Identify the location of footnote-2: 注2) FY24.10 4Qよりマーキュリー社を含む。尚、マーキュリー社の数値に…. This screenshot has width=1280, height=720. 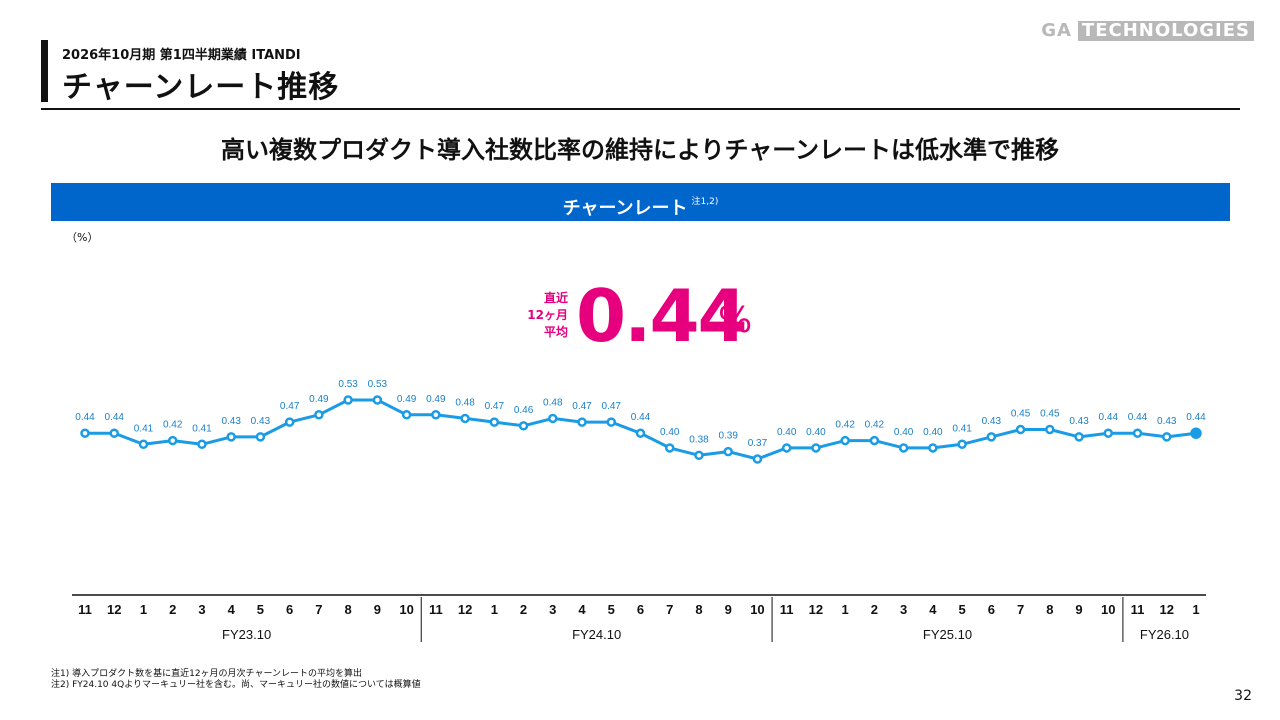
(236, 685).